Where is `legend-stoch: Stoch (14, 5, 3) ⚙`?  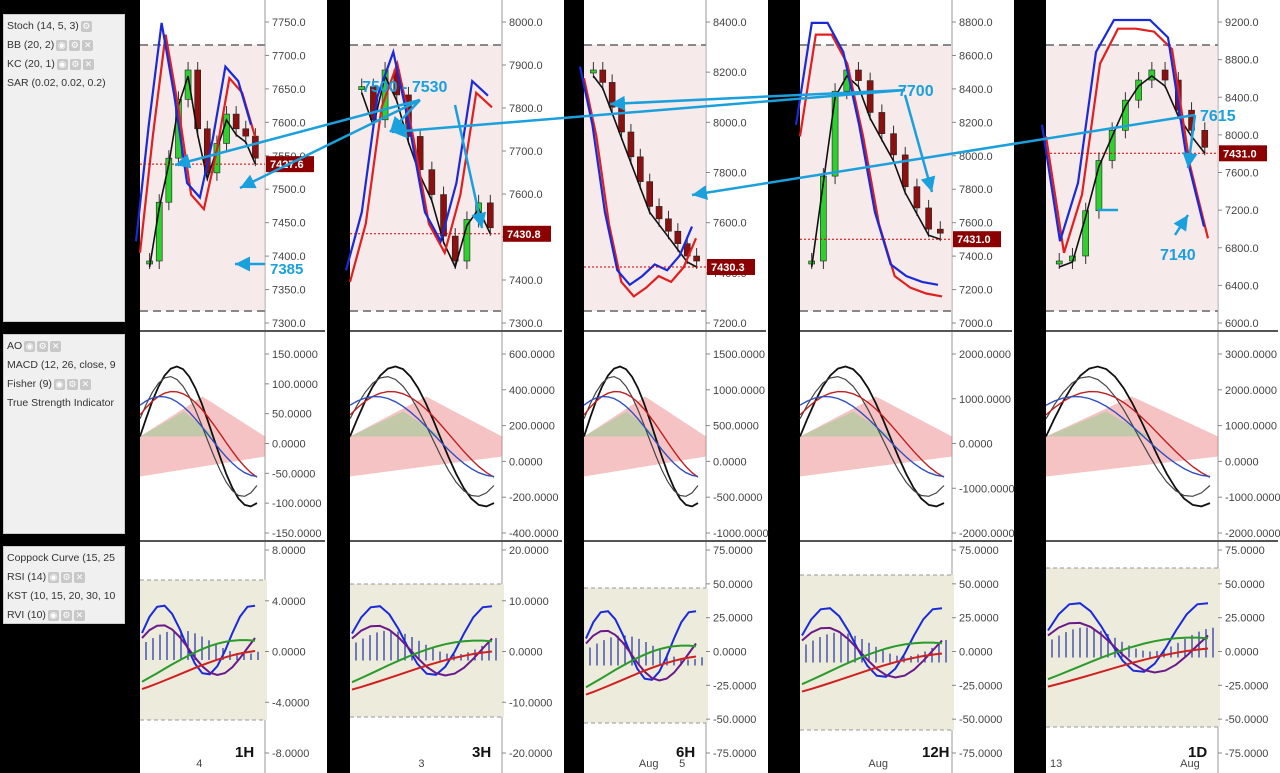 legend-stoch: Stoch (14, 5, 3) ⚙ is located at coordinates (49, 26).